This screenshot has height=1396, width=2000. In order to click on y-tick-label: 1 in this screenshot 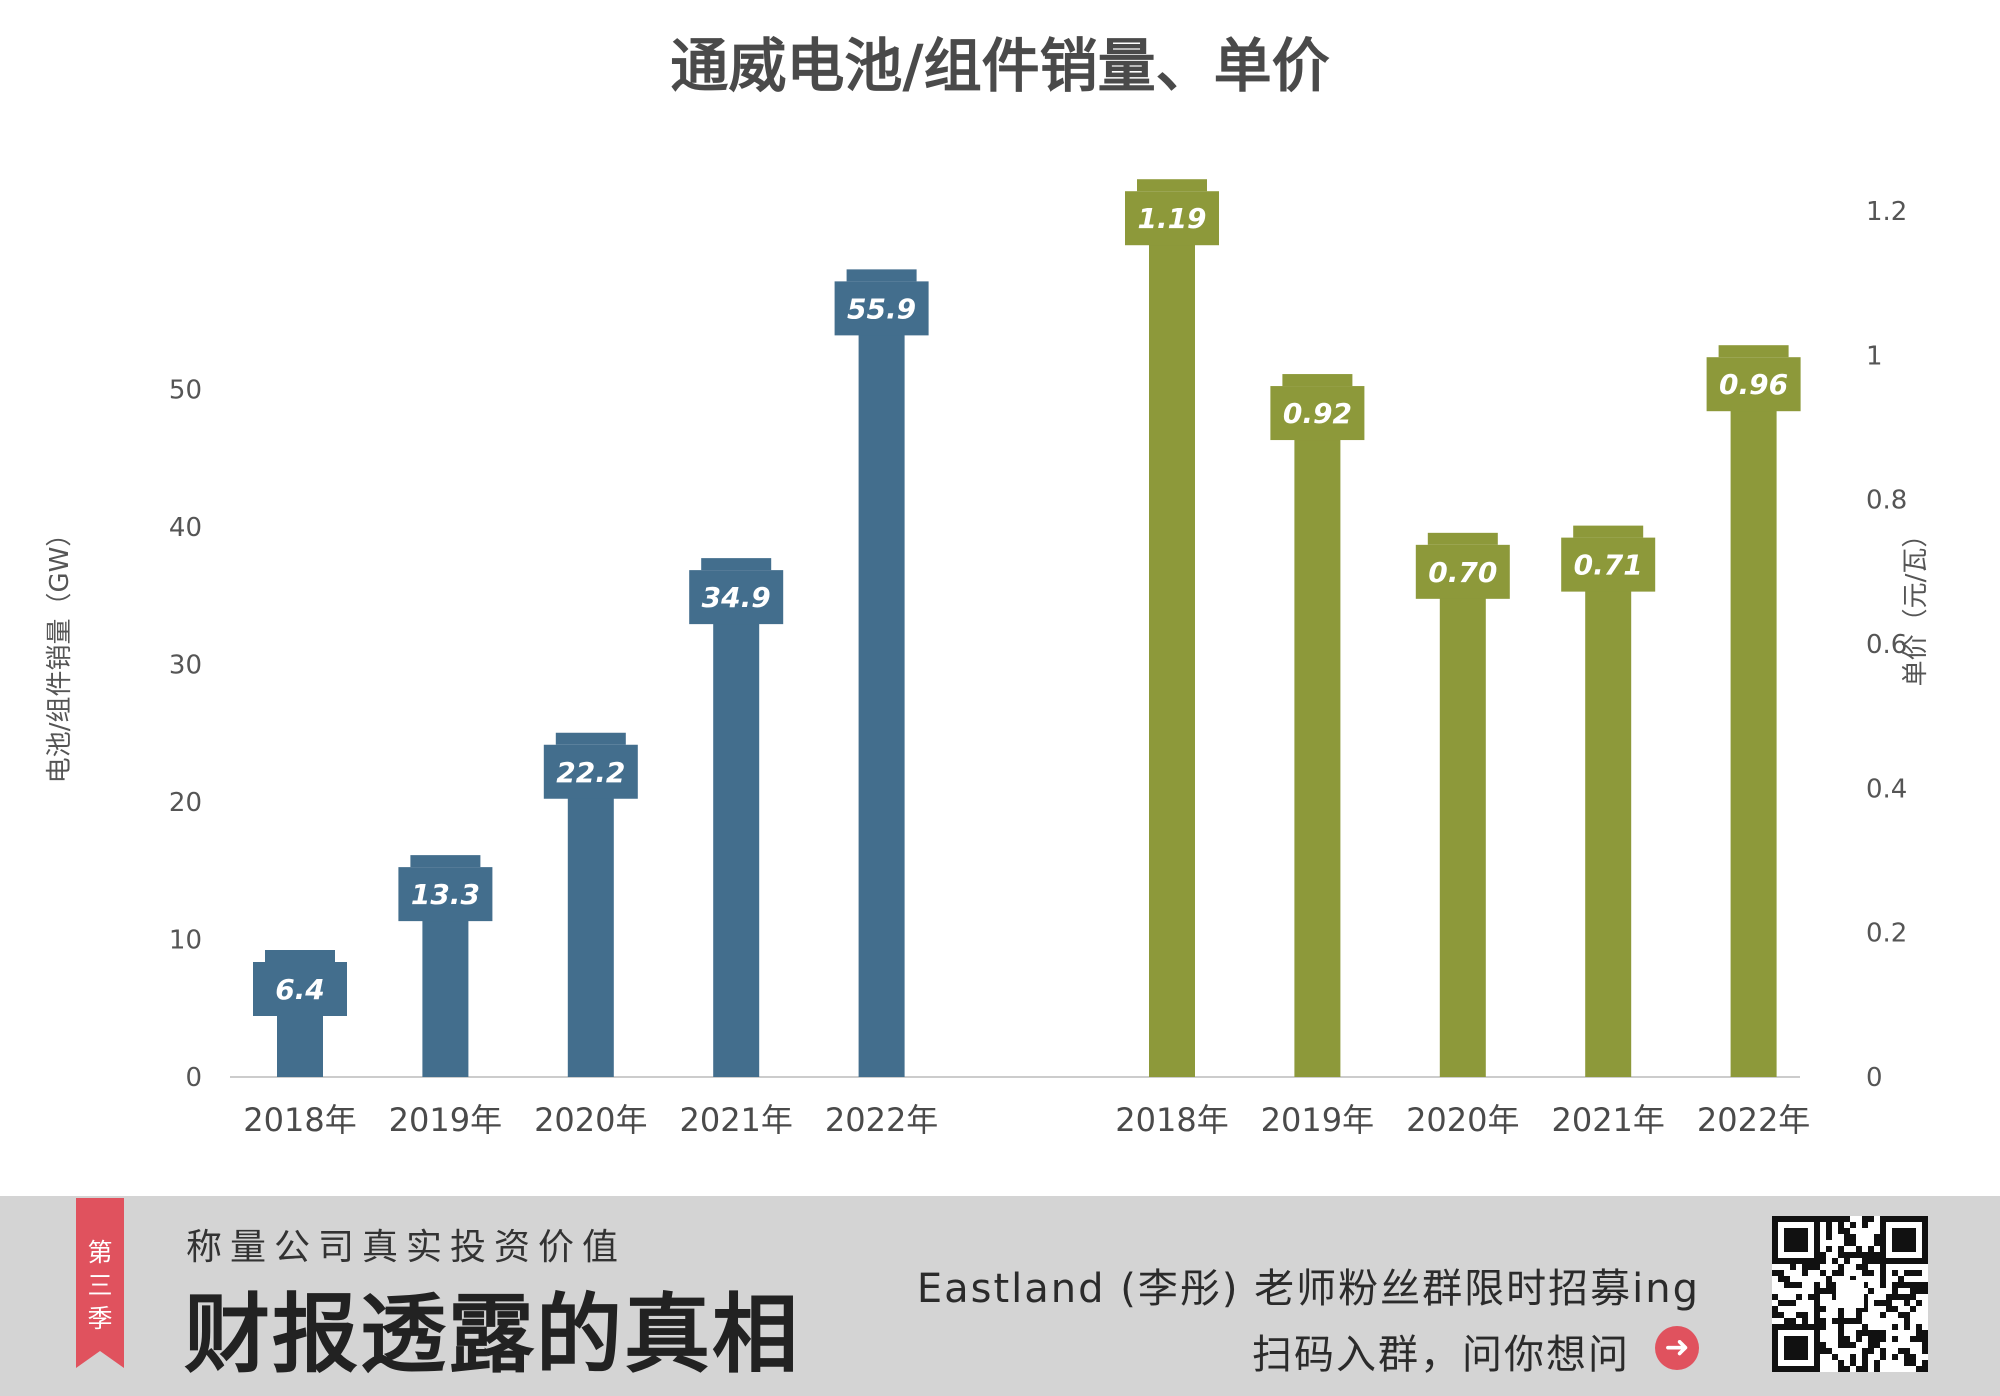, I will do `click(1874, 356)`.